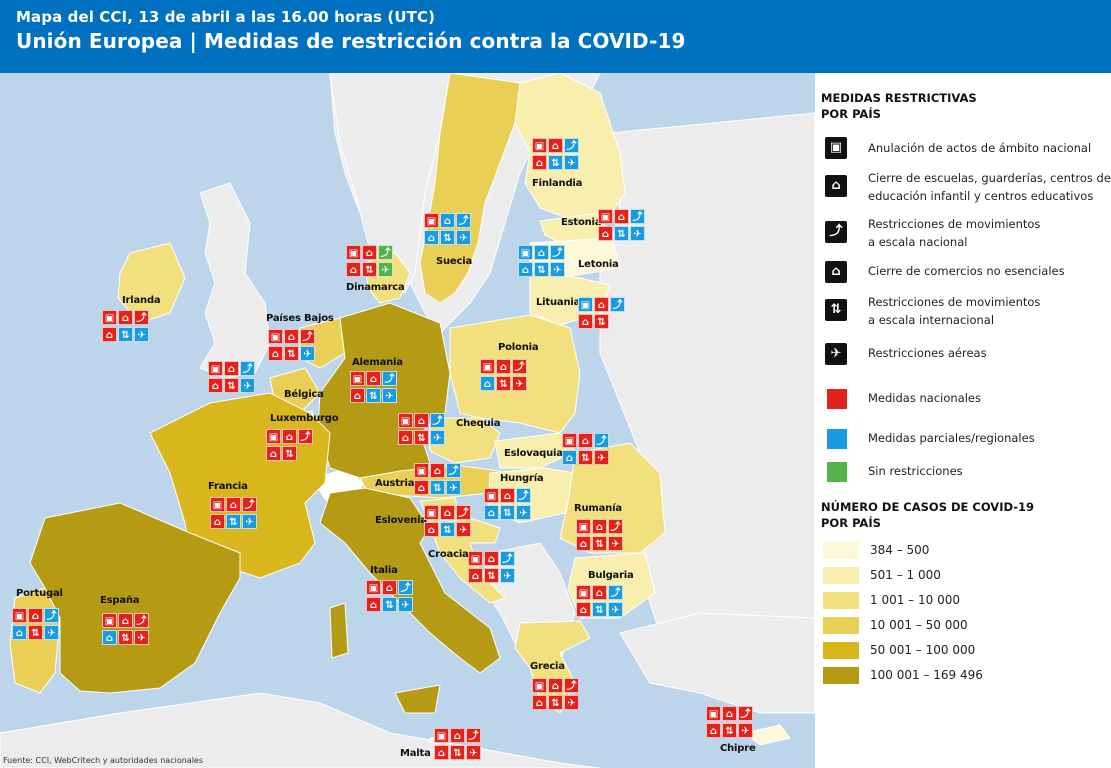 The width and height of the screenshot is (1111, 768). What do you see at coordinates (247, 385) in the screenshot?
I see `belgica-airplane-icon: ✈` at bounding box center [247, 385].